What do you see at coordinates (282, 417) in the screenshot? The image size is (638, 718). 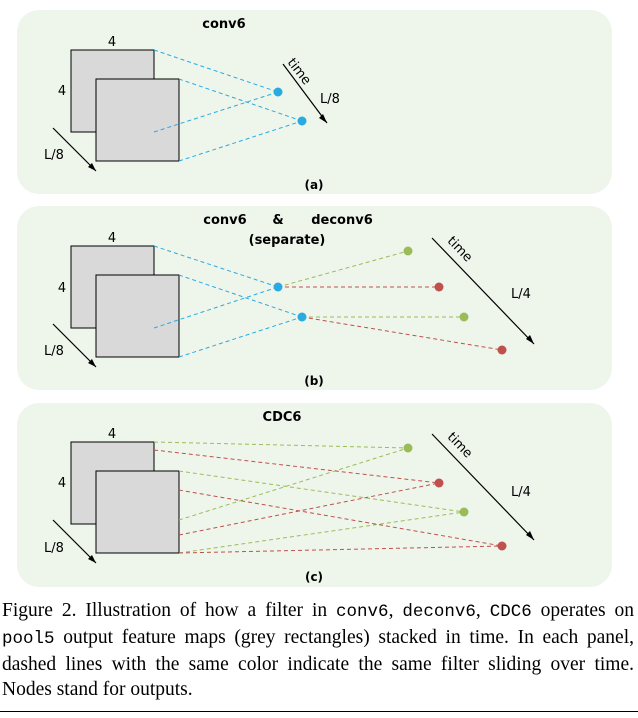 I see `panel-c-title: CDC6` at bounding box center [282, 417].